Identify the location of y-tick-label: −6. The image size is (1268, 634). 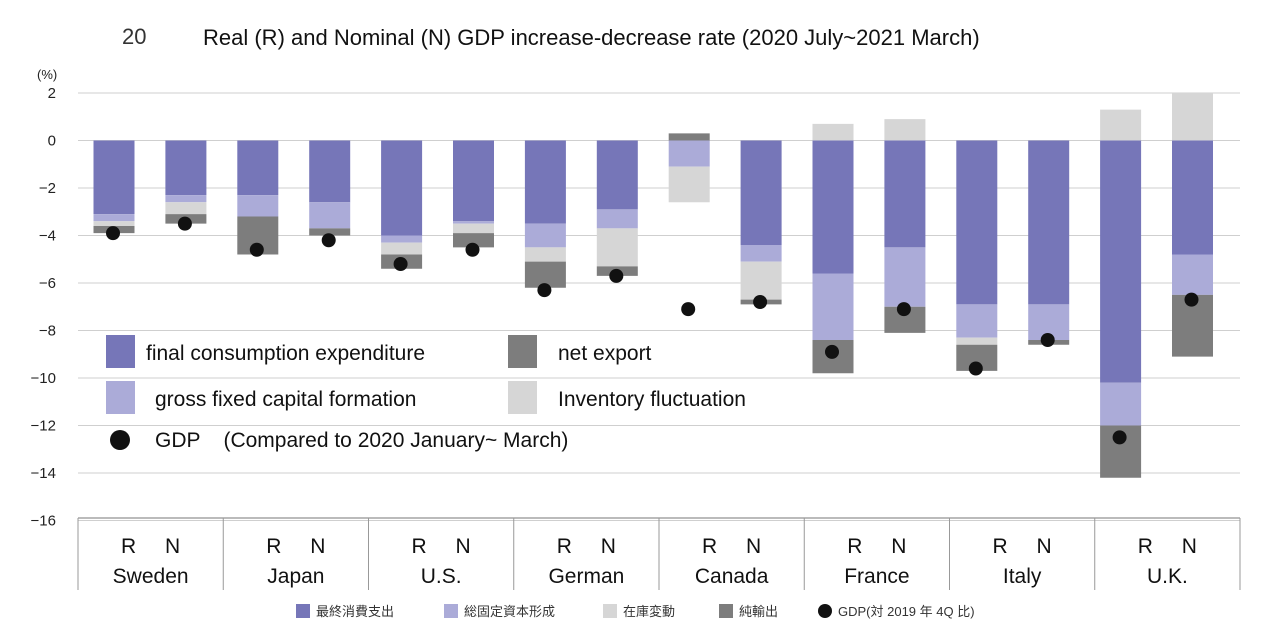
(47, 283).